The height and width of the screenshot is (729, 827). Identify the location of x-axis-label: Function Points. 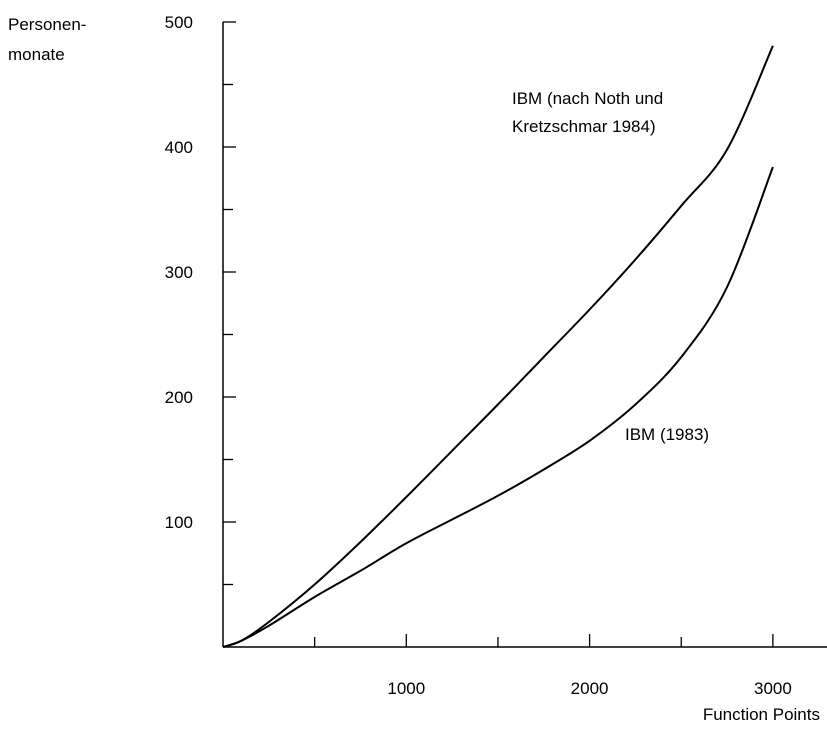
(761, 714).